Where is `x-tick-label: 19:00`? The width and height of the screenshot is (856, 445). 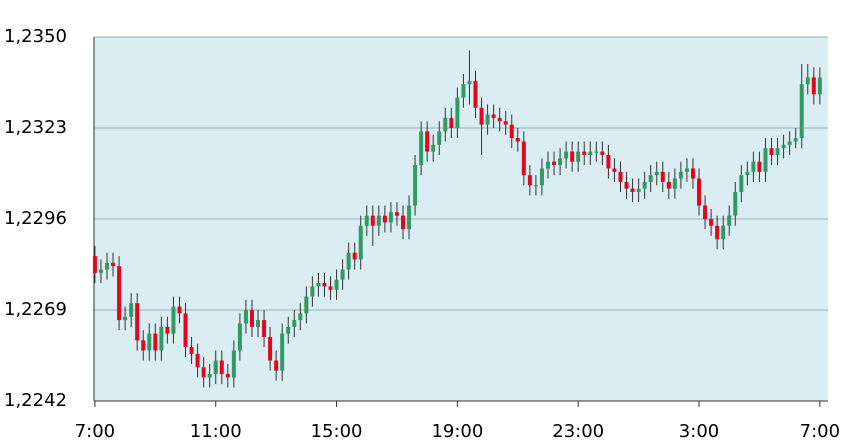
x-tick-label: 19:00 is located at coordinates (457, 431).